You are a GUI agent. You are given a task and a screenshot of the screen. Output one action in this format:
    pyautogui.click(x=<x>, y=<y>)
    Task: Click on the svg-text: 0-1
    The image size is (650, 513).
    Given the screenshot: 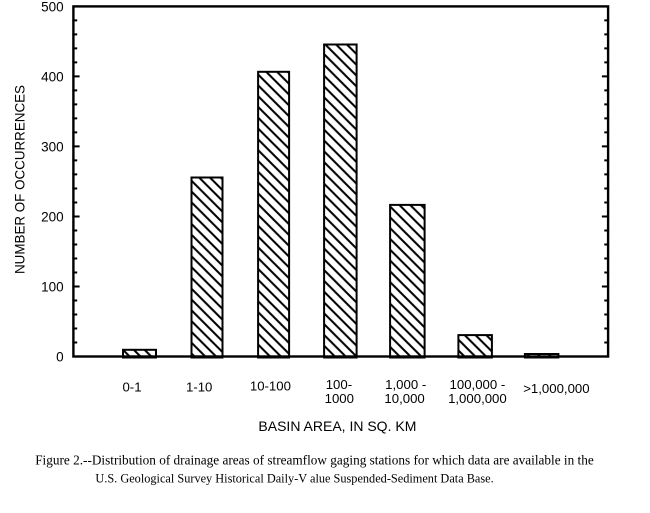 What is the action you would take?
    pyautogui.click(x=131, y=387)
    